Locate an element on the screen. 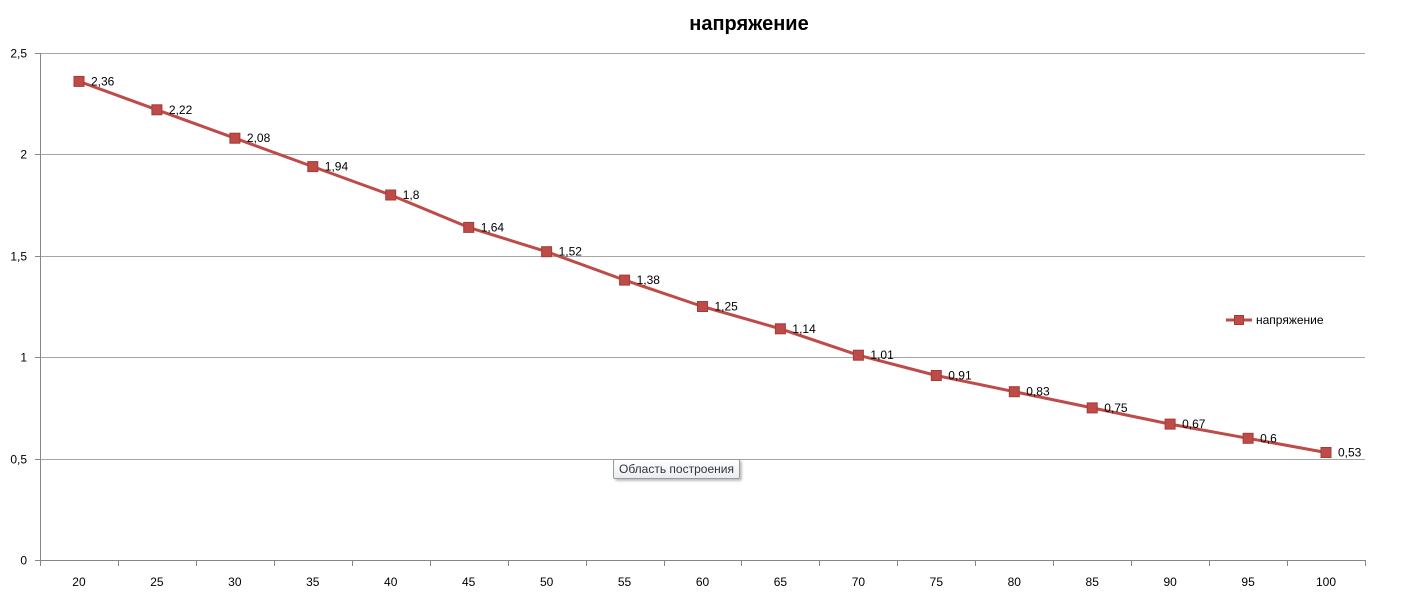 The image size is (1413, 603). data-label: 2,36 is located at coordinates (103, 81).